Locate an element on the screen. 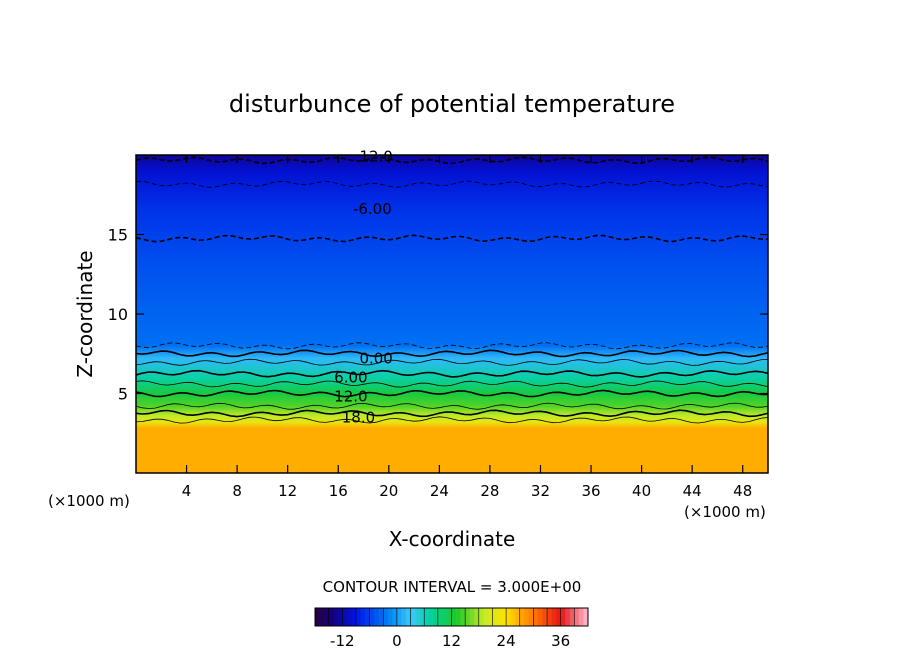  contour-label: 0.00 is located at coordinates (375, 359).